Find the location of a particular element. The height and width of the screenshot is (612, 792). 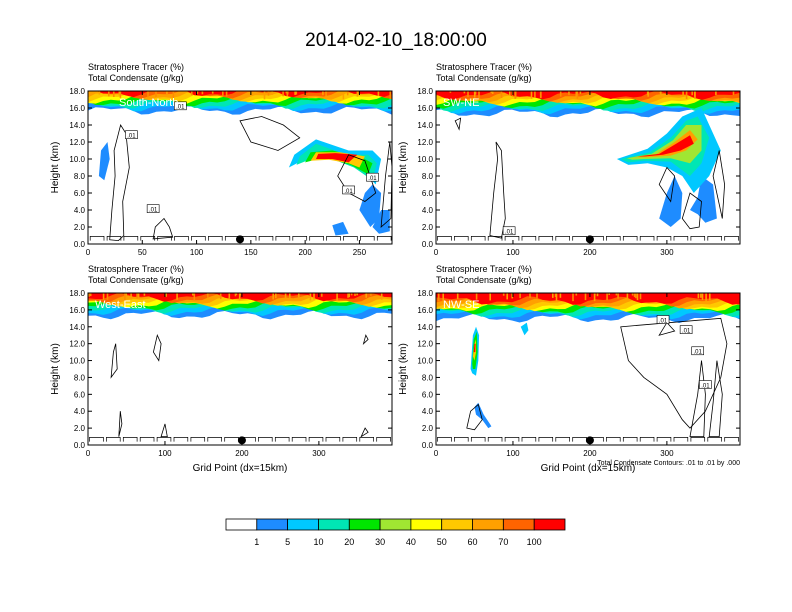

tracer-blob is located at coordinates (664, 144).